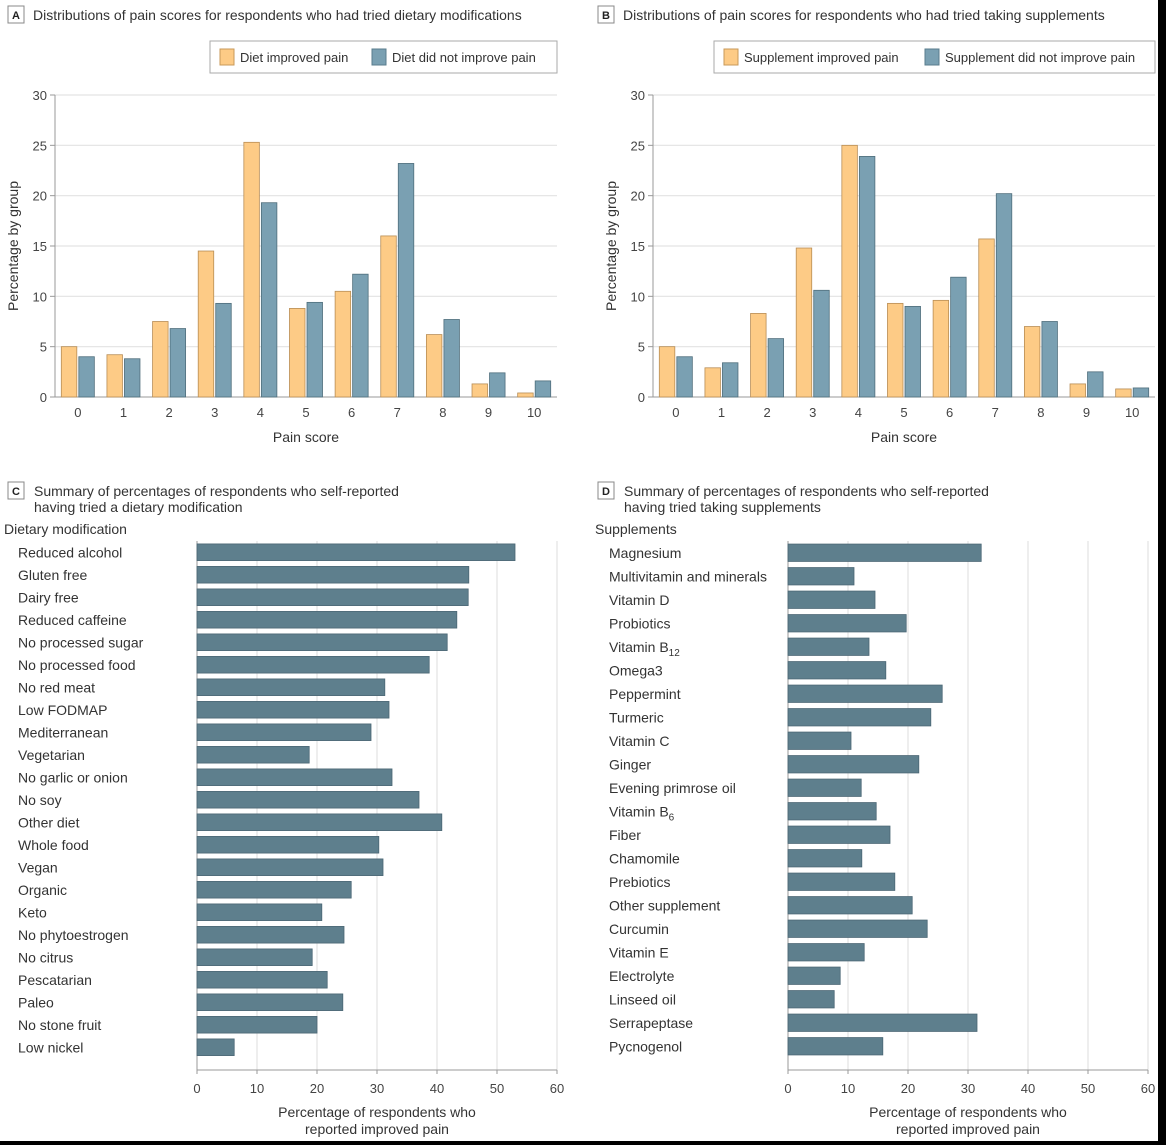  Describe the element at coordinates (123, 412) in the screenshot. I see `x-tick-label: 1` at that location.